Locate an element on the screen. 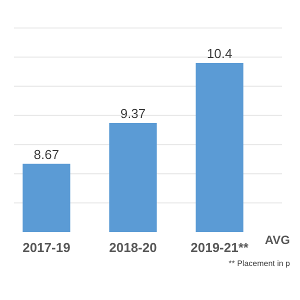 This screenshot has height=300, width=300. x-tick-label: 2018-20 is located at coordinates (133, 247).